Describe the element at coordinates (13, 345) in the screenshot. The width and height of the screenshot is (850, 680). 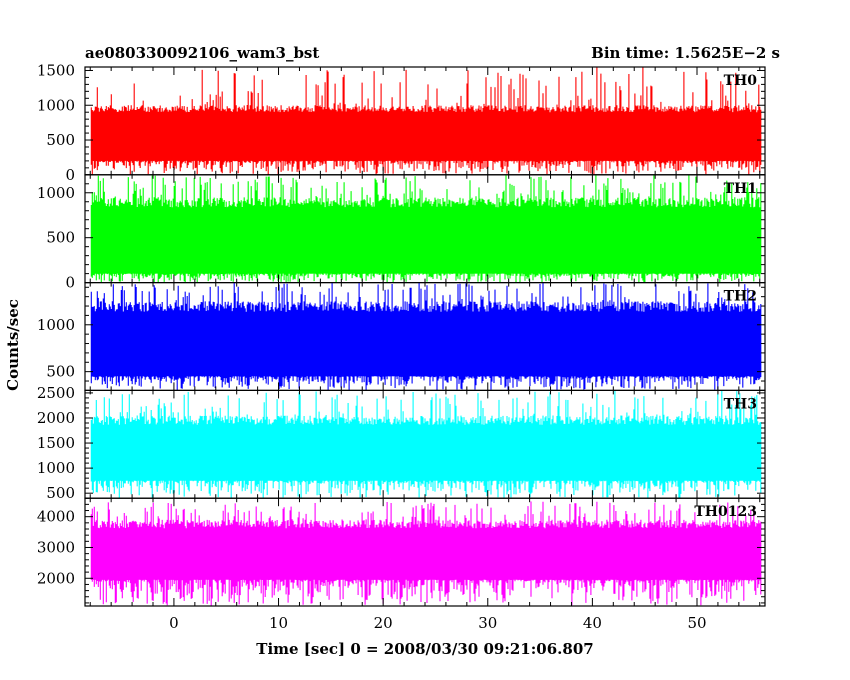
I see `y-axis-label: Counts/sec` at that location.